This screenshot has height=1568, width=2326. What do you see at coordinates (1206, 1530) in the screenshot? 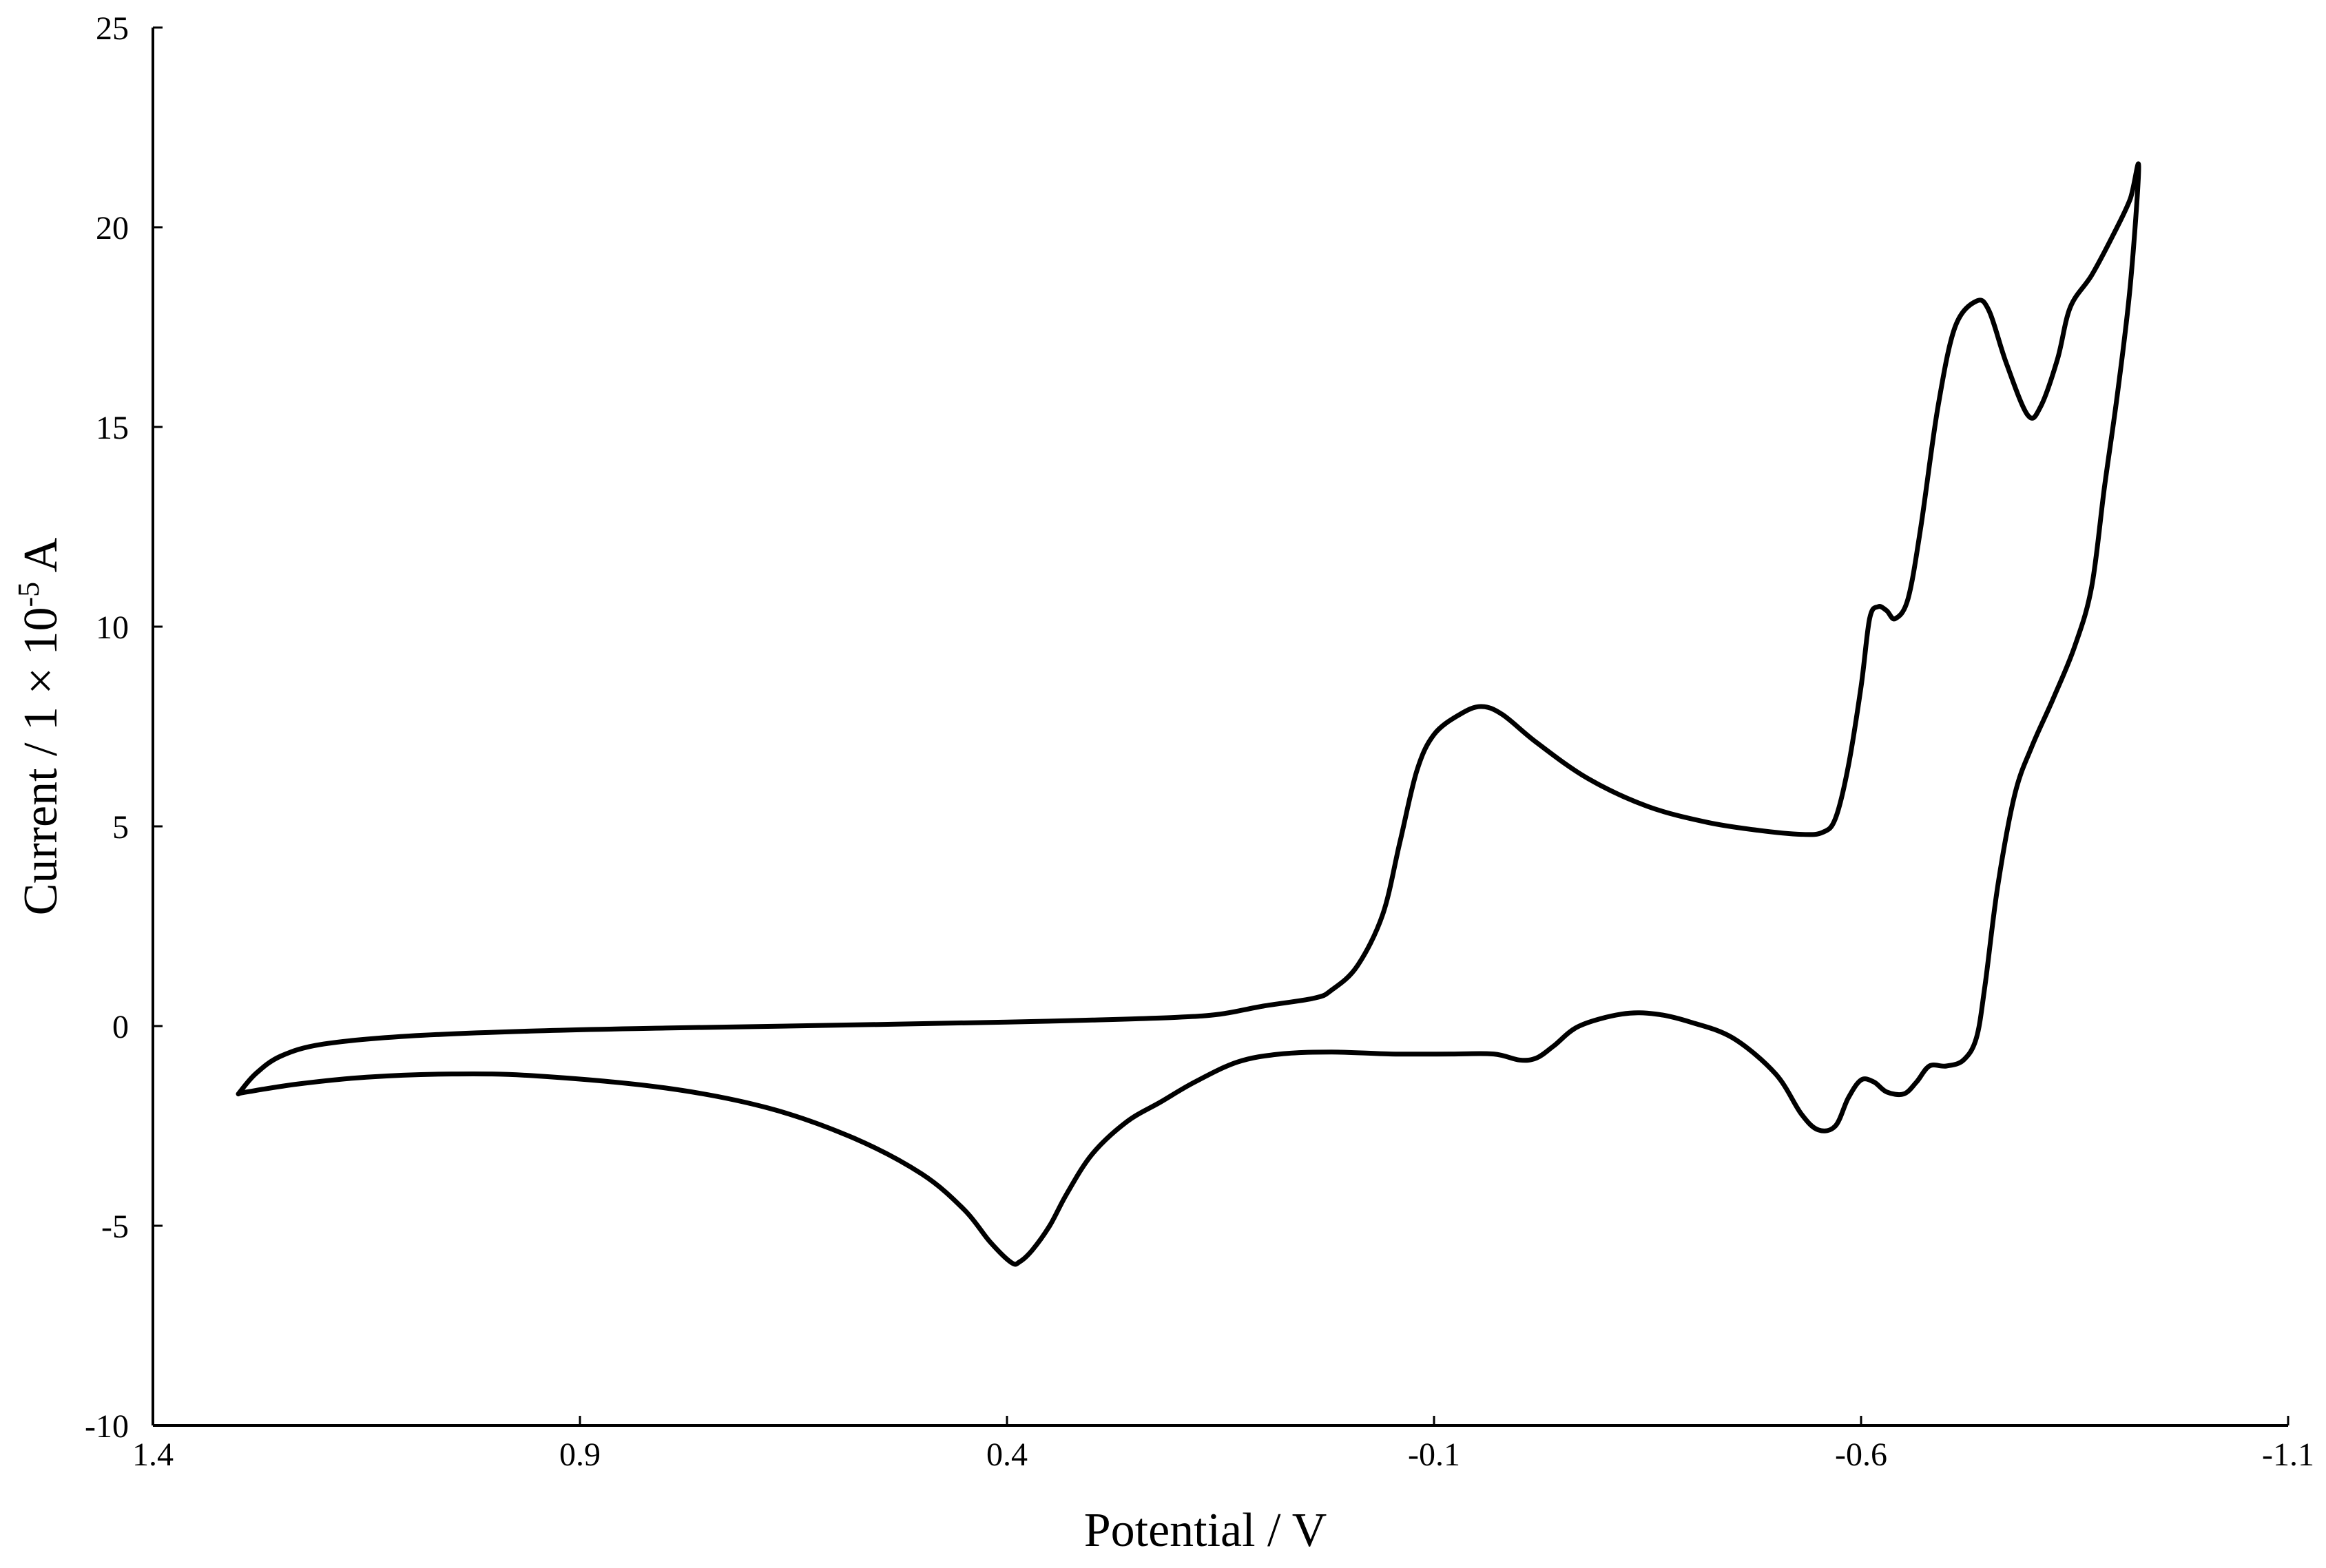
I see `x-axis-title: Potential / V` at bounding box center [1206, 1530].